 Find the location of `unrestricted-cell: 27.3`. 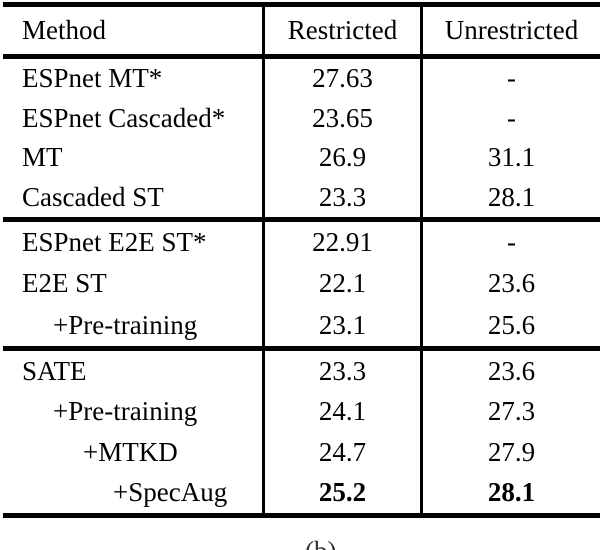

unrestricted-cell: 27.3 is located at coordinates (510, 411).